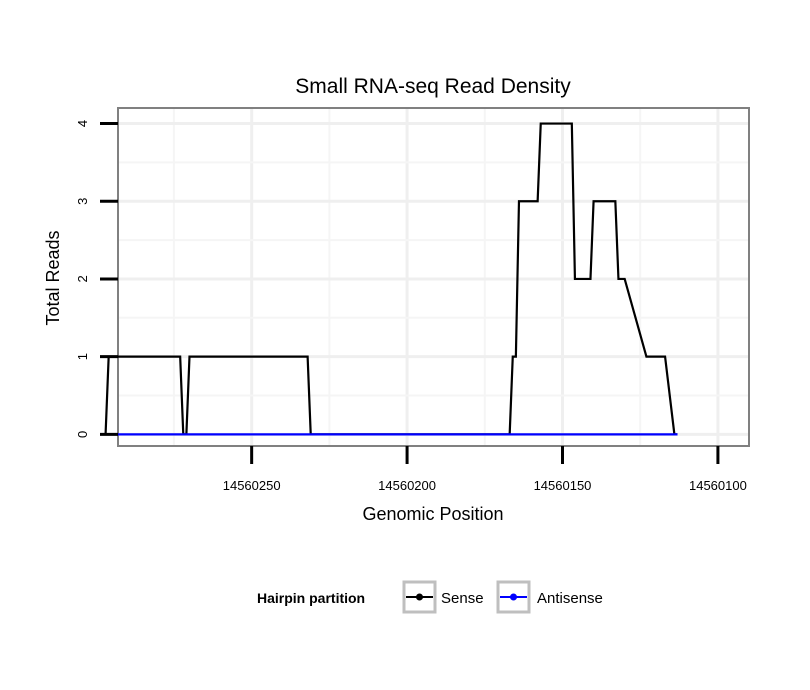 The height and width of the screenshot is (690, 810). Describe the element at coordinates (407, 485) in the screenshot. I see `x-tick-label: 14560200` at that location.